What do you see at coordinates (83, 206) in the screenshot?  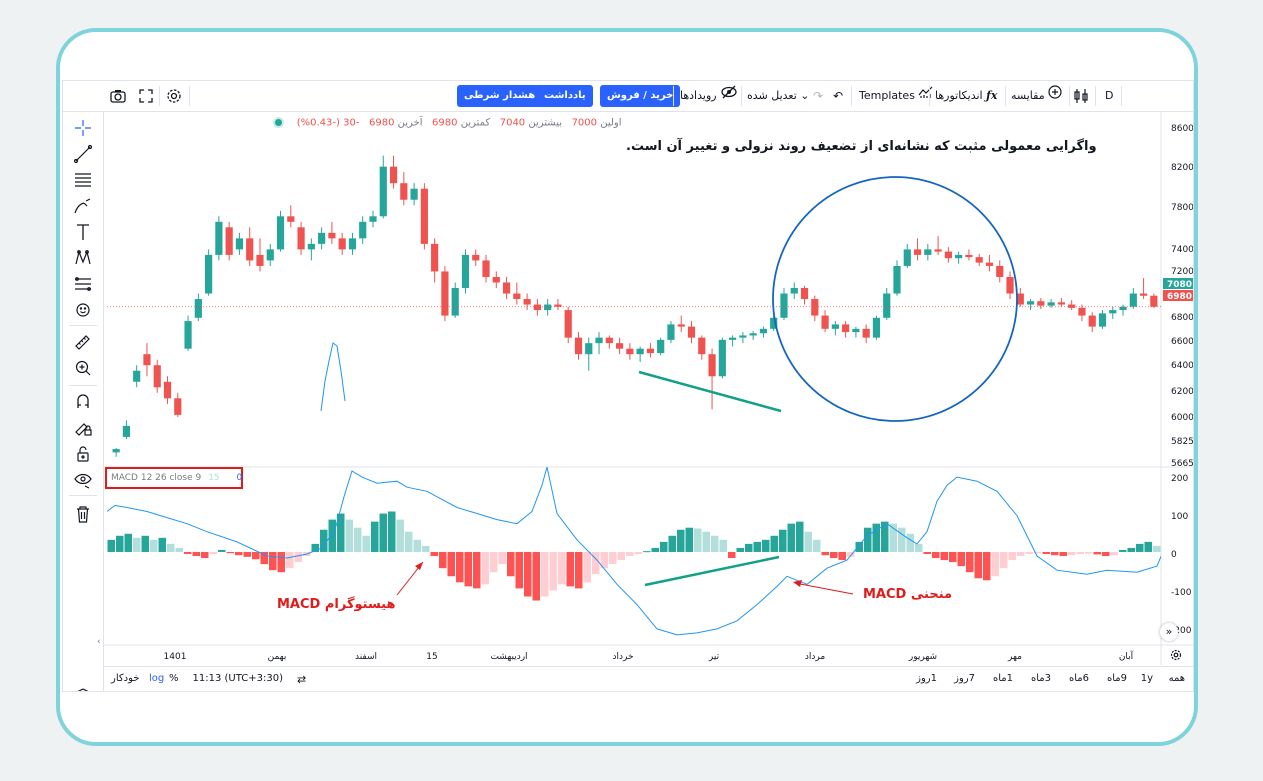 I see `brush-icon` at bounding box center [83, 206].